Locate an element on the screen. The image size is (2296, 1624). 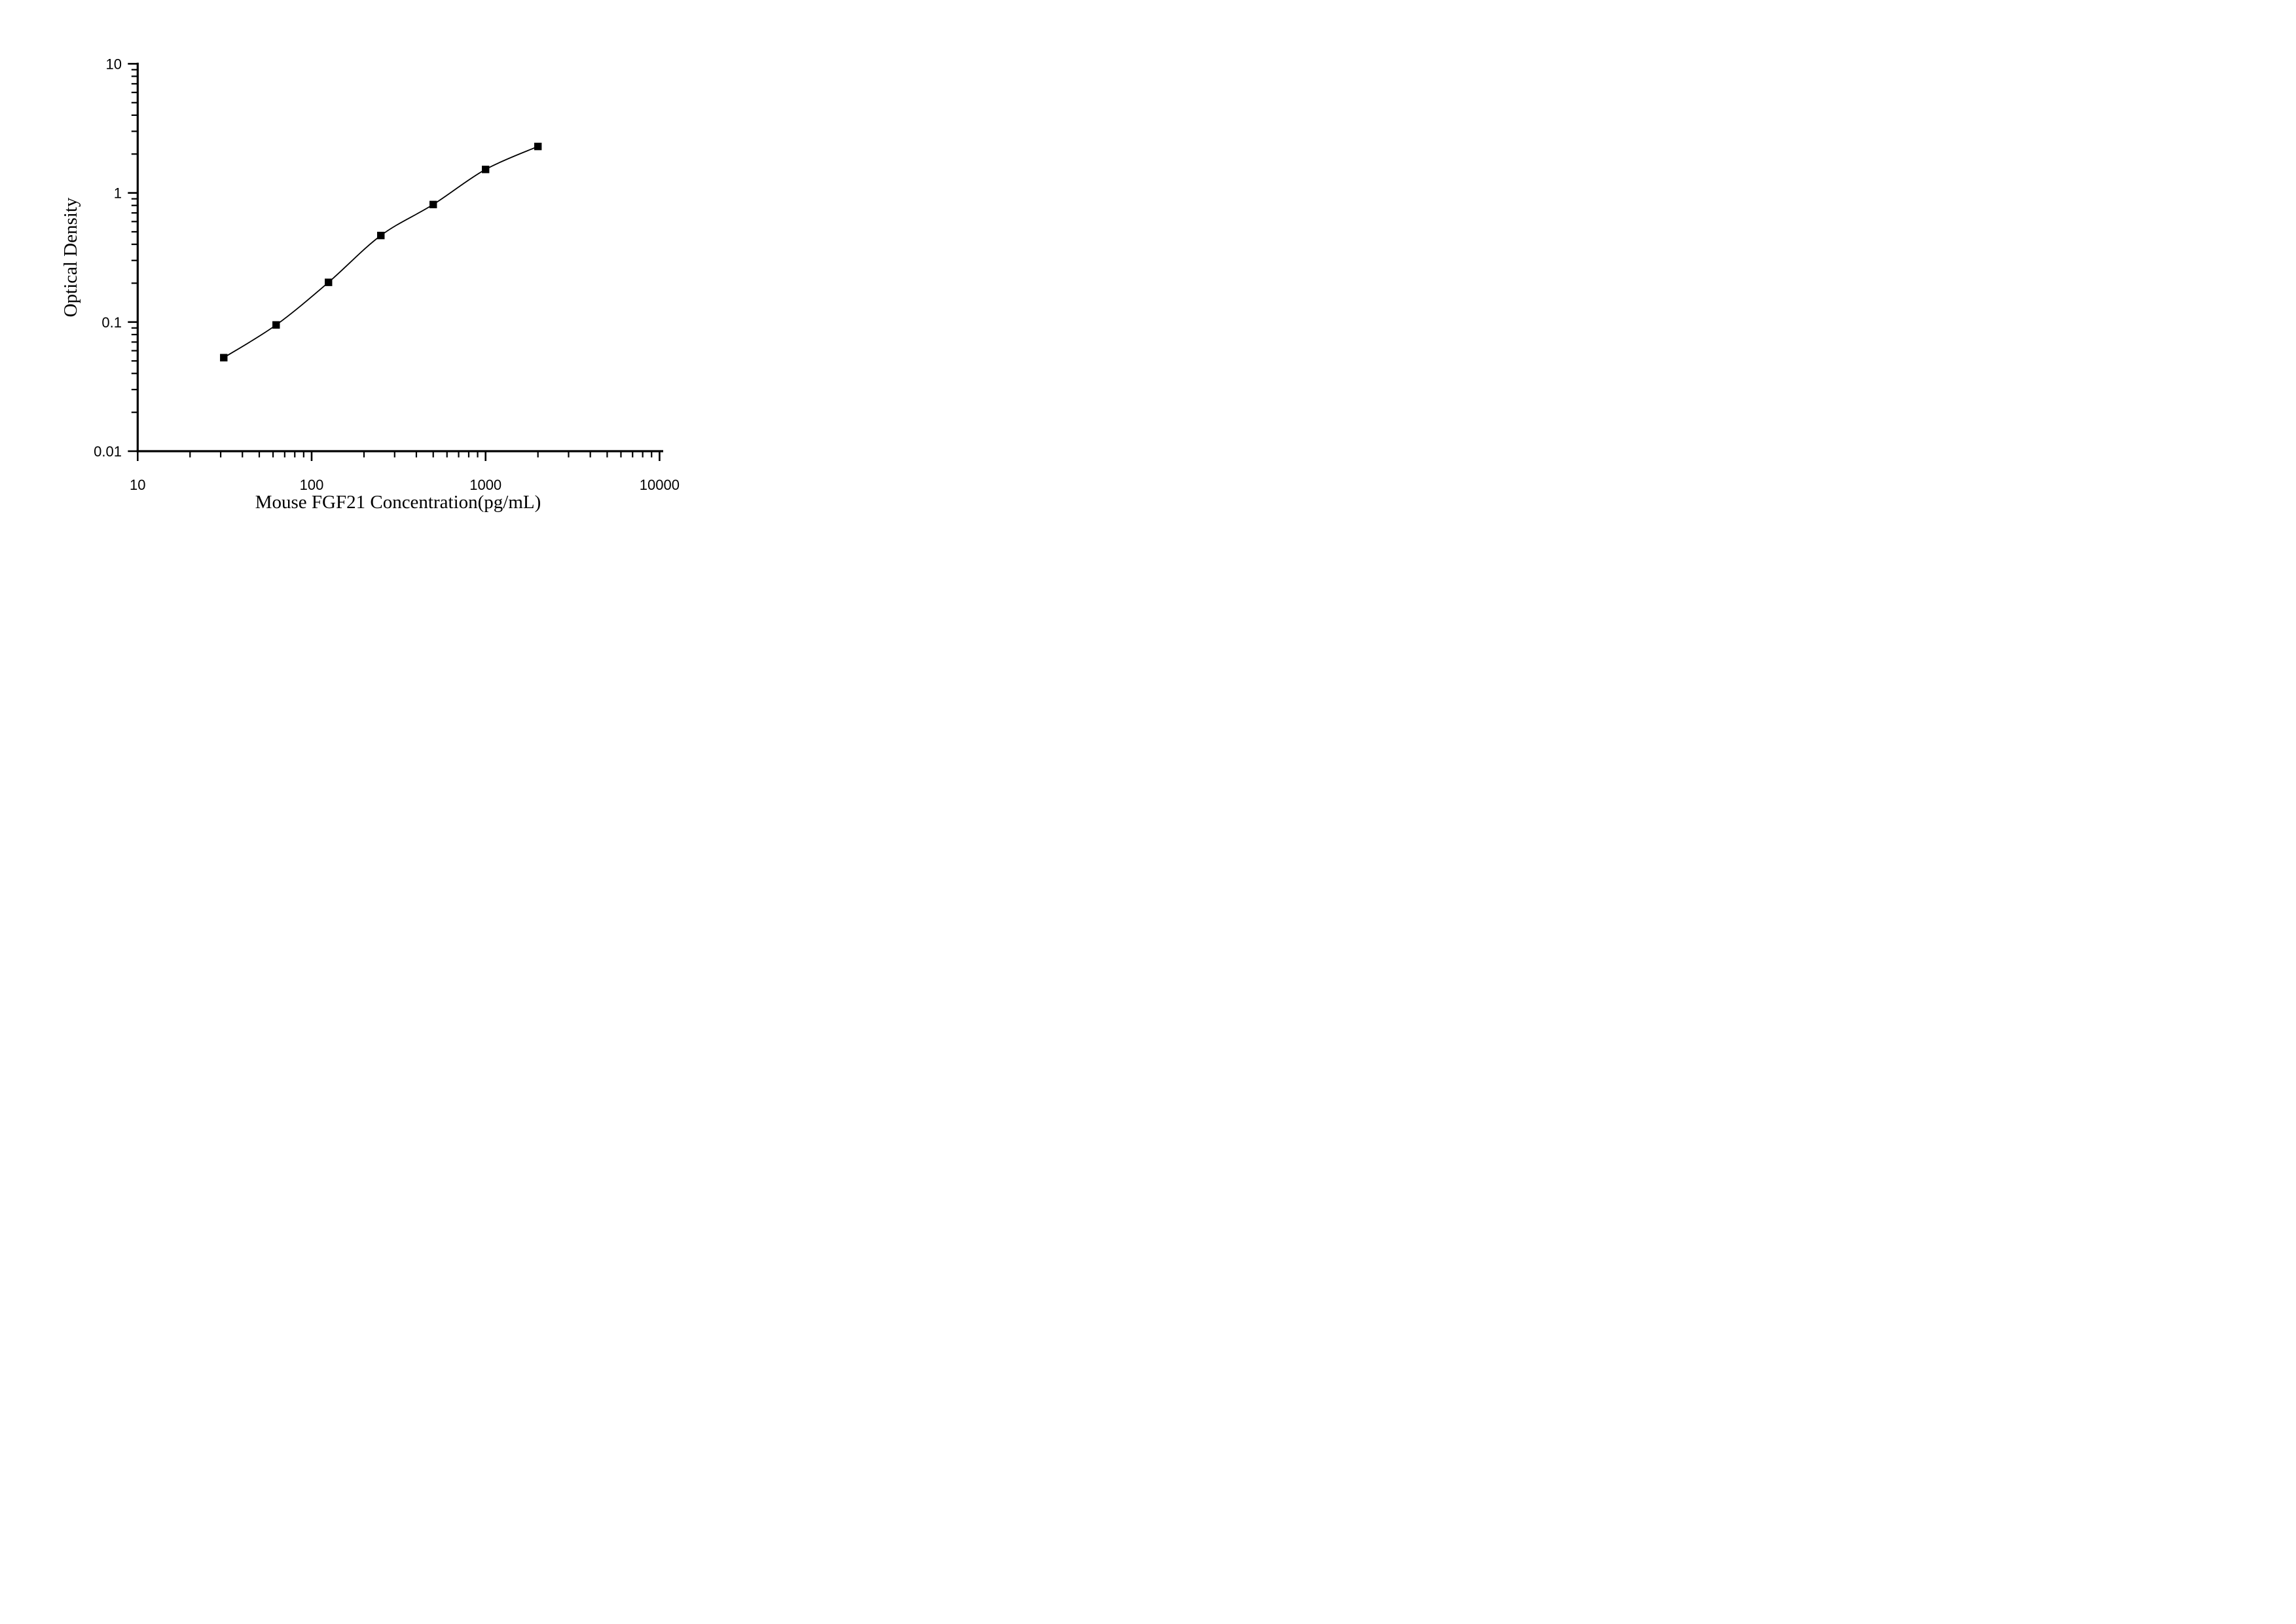
data-points-layer is located at coordinates (381, 251).